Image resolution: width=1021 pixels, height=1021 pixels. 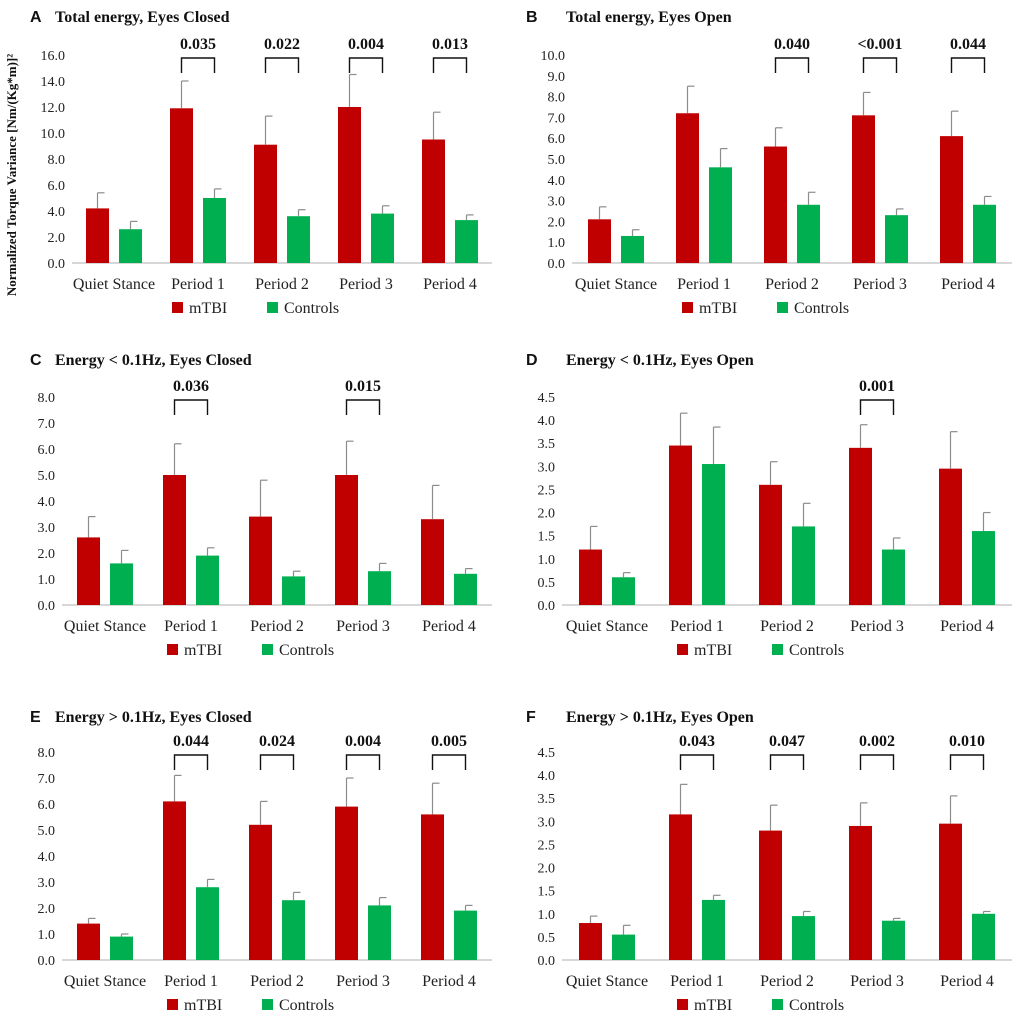 What do you see at coordinates (880, 284) in the screenshot?
I see `panel-b-category-label: Period 3` at bounding box center [880, 284].